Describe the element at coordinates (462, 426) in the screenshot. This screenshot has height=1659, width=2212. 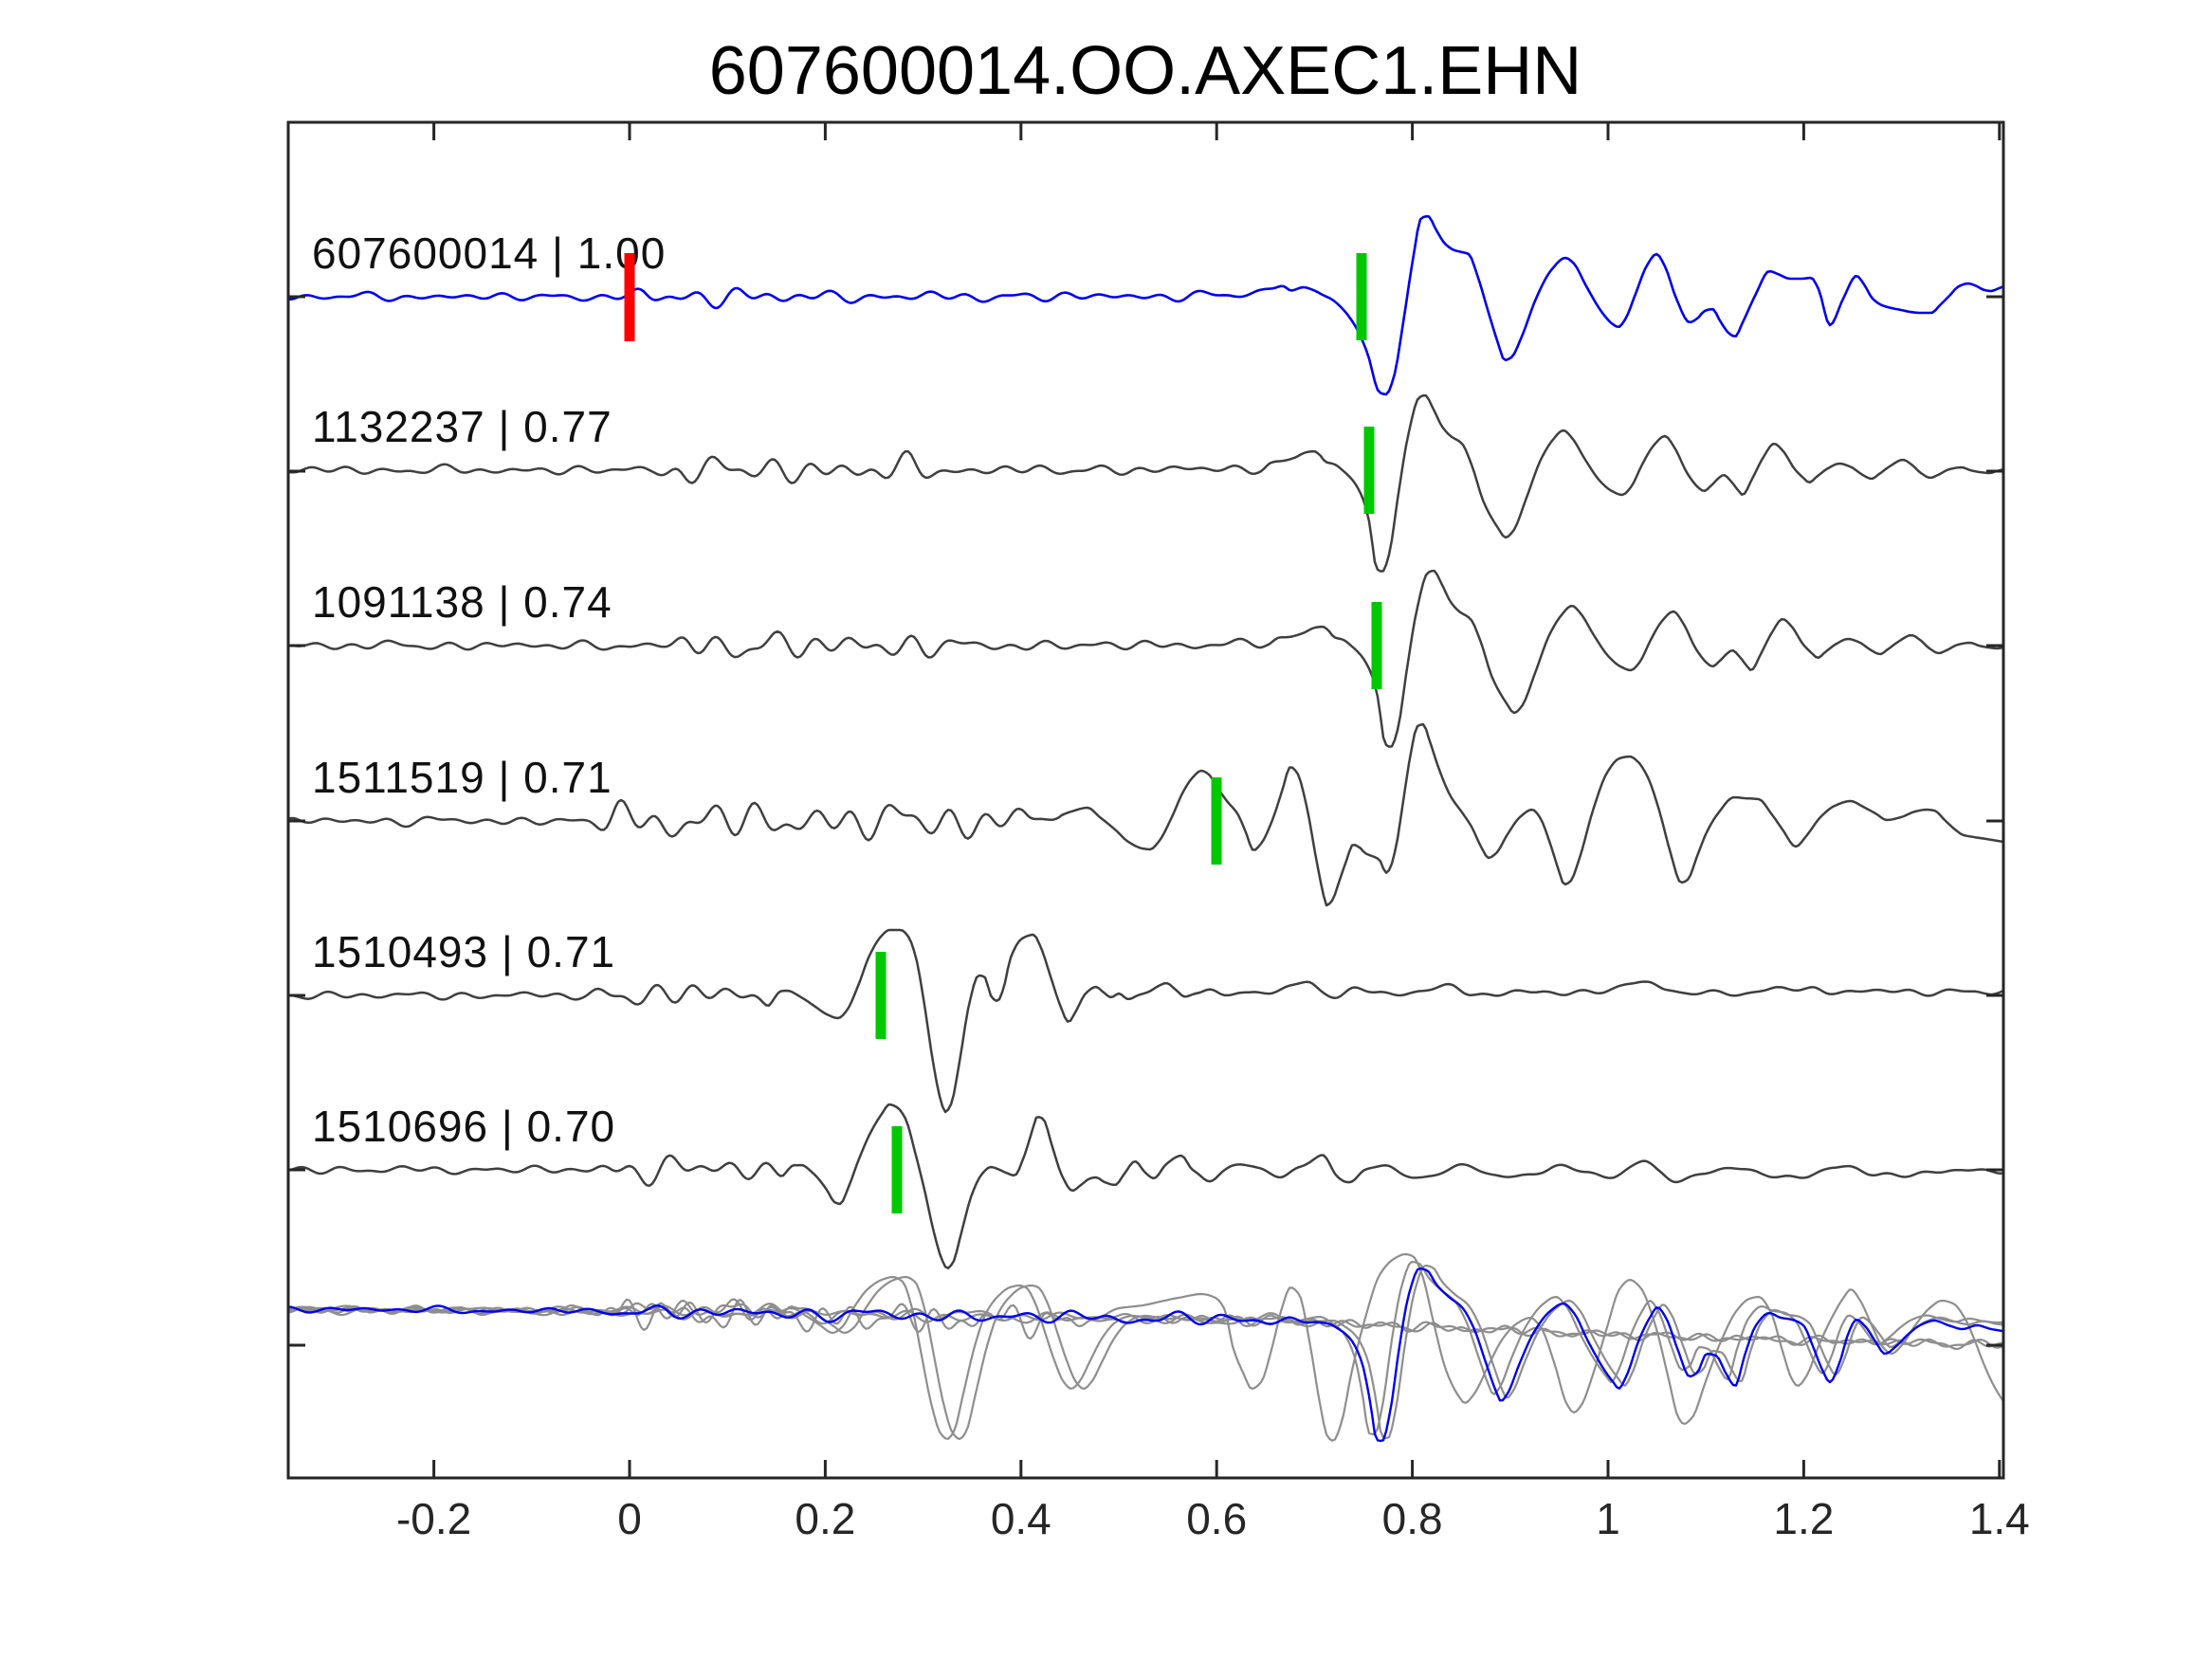
I see `svg-text: 1132237 | 0.77` at that location.